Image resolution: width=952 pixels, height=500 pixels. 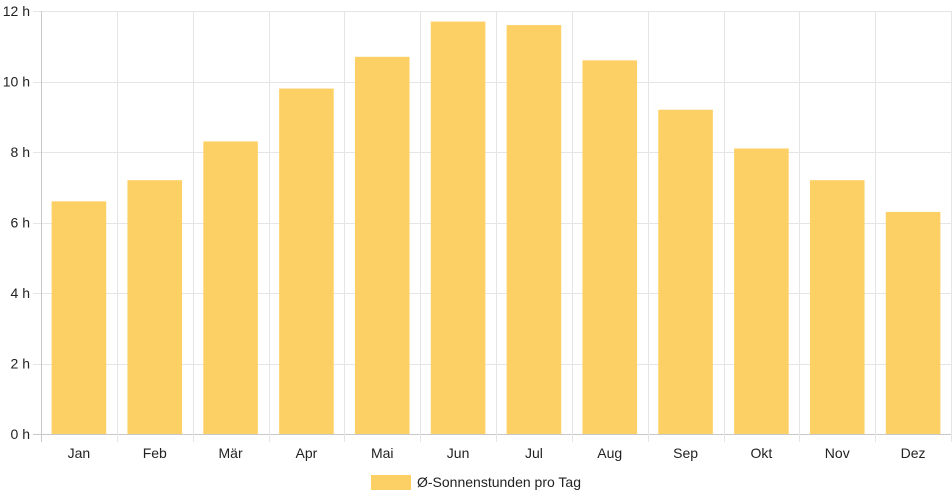 I want to click on bar-mai, so click(x=382, y=245).